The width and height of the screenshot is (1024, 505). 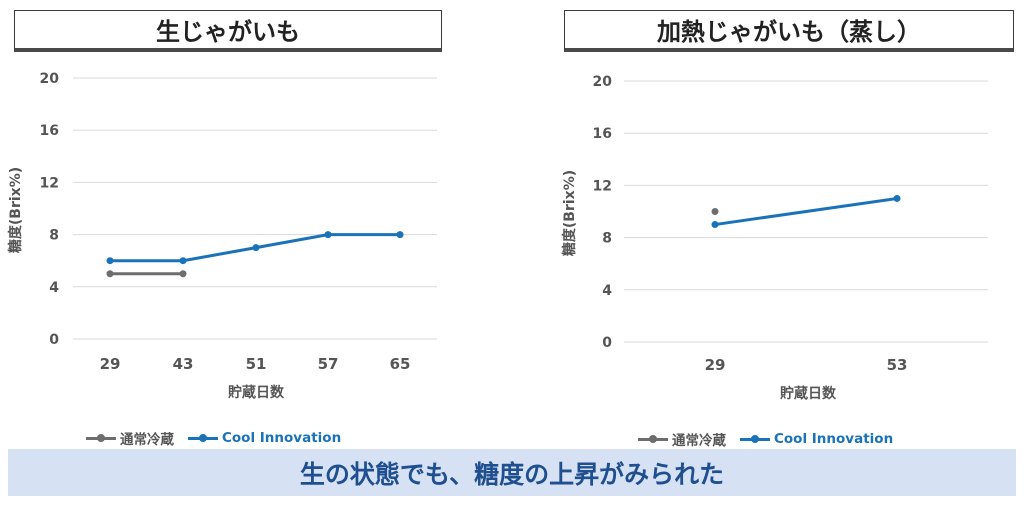 What do you see at coordinates (806, 211) in the screenshot?
I see `series-line-cool` at bounding box center [806, 211].